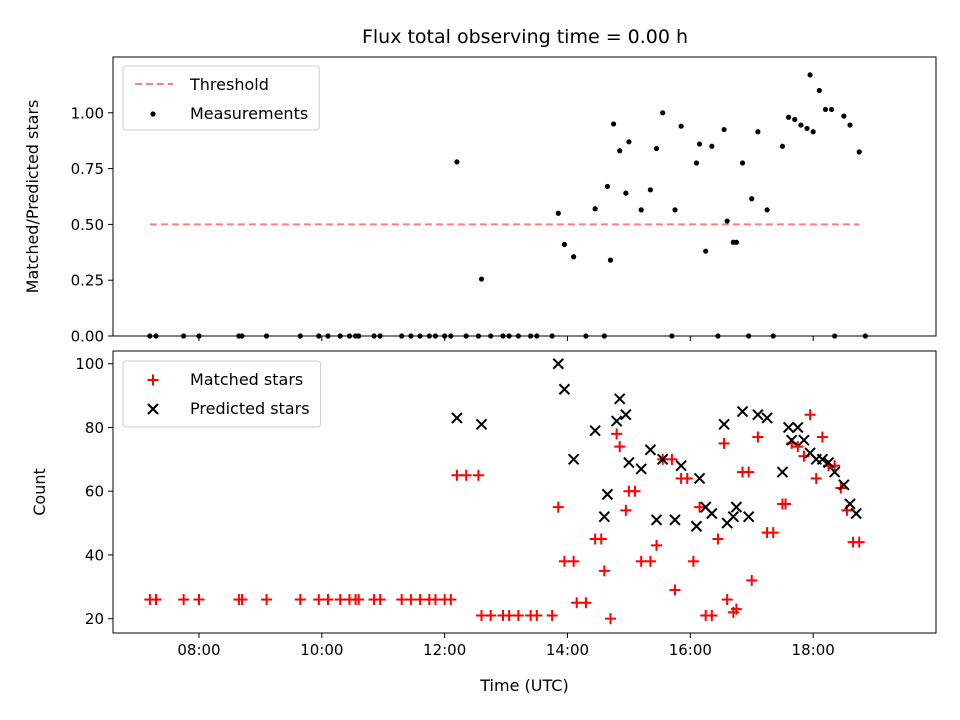 This screenshot has height=720, width=960. What do you see at coordinates (221, 98) in the screenshot?
I see `top-legend-box` at bounding box center [221, 98].